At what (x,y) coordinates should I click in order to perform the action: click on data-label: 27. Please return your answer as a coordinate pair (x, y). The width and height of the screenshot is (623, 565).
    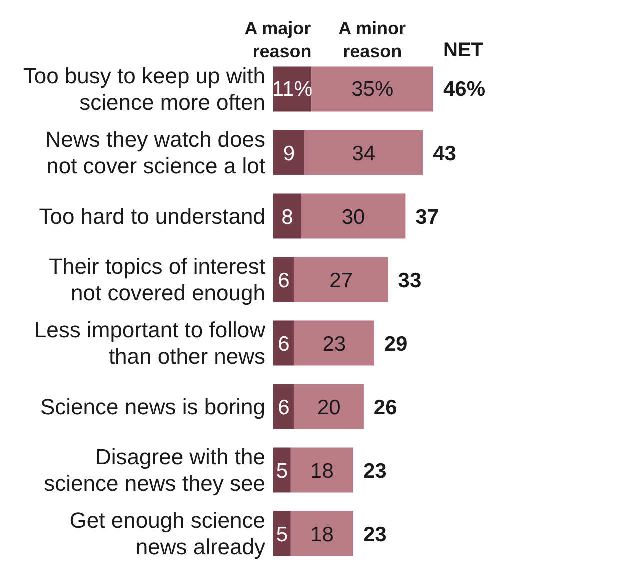
    Looking at the image, I should click on (342, 280).